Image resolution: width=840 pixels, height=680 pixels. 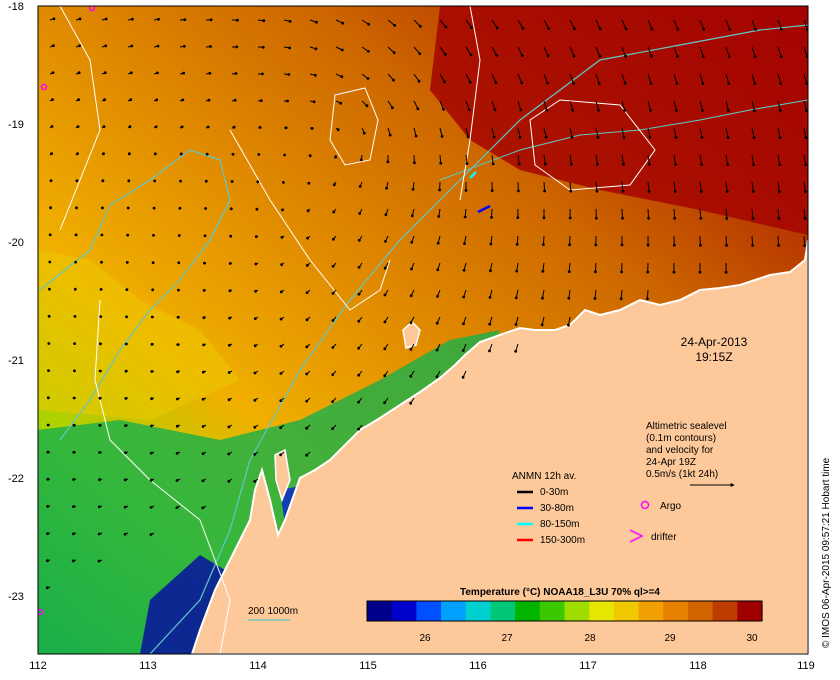 I want to click on lat-tick-label: -20, so click(x=16, y=243).